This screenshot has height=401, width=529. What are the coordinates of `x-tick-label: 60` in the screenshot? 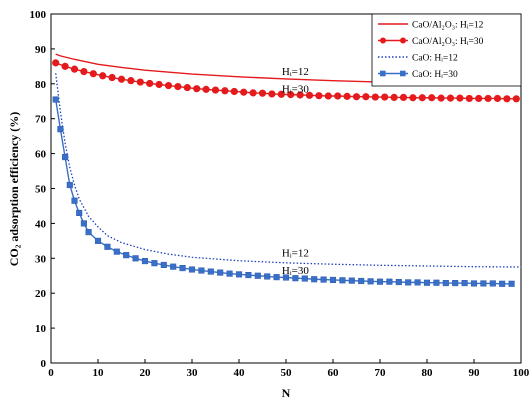 It's located at (334, 373).